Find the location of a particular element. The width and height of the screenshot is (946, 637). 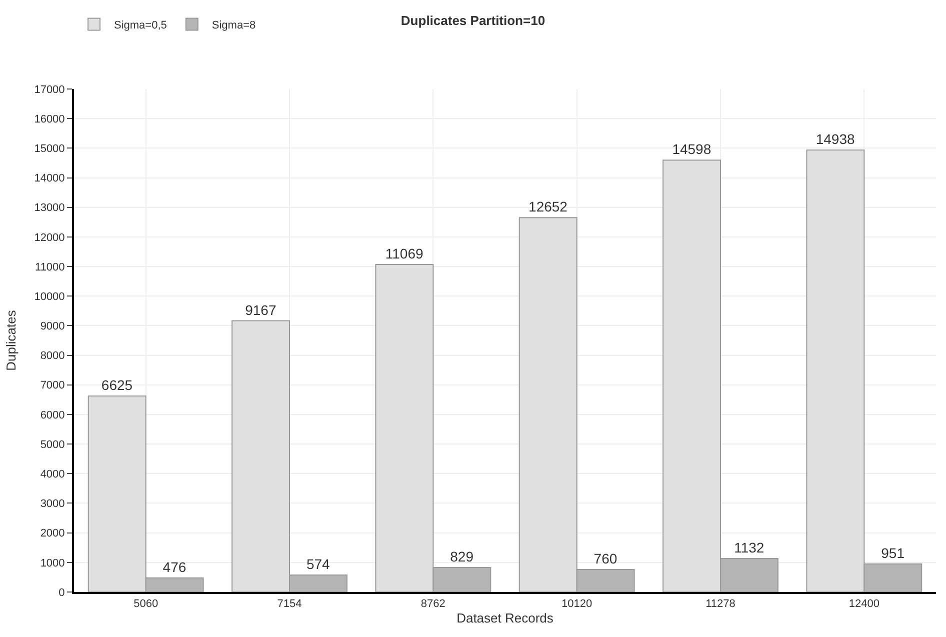

y-tick-label: 9000 is located at coordinates (52, 326).